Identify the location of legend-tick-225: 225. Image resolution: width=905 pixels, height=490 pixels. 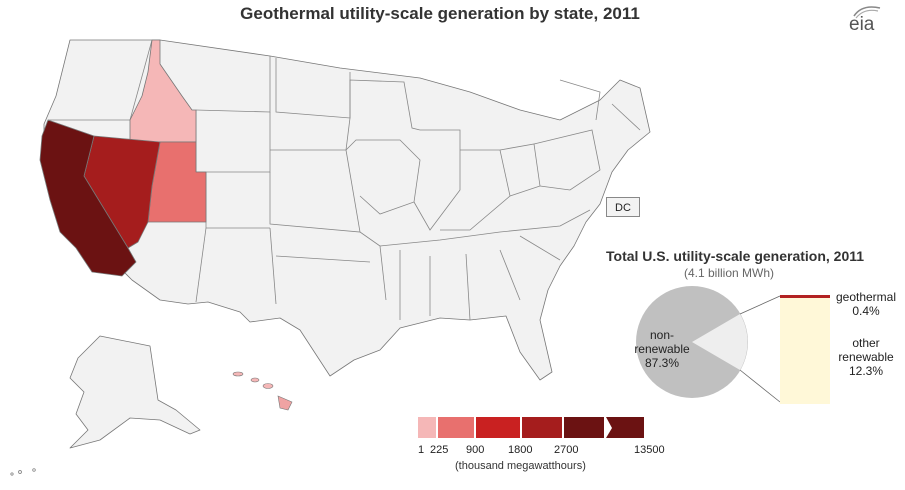
(439, 450).